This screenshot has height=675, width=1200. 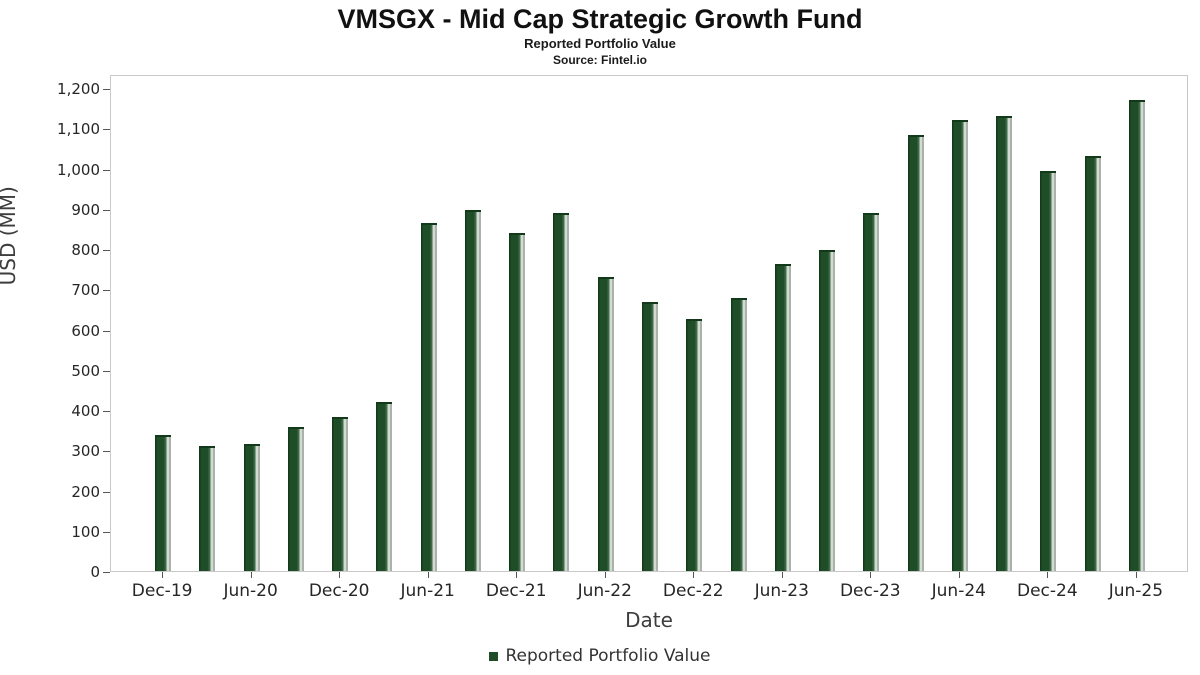 What do you see at coordinates (1047, 591) in the screenshot?
I see `x-tick-label: Dec-24` at bounding box center [1047, 591].